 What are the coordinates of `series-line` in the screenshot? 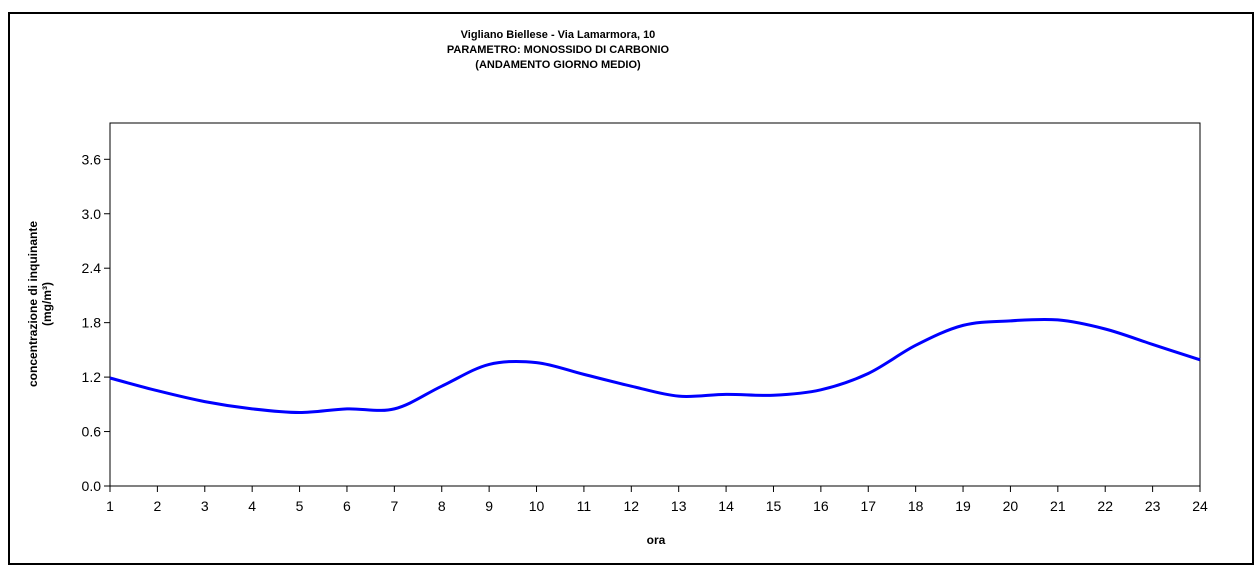 It's located at (655, 365).